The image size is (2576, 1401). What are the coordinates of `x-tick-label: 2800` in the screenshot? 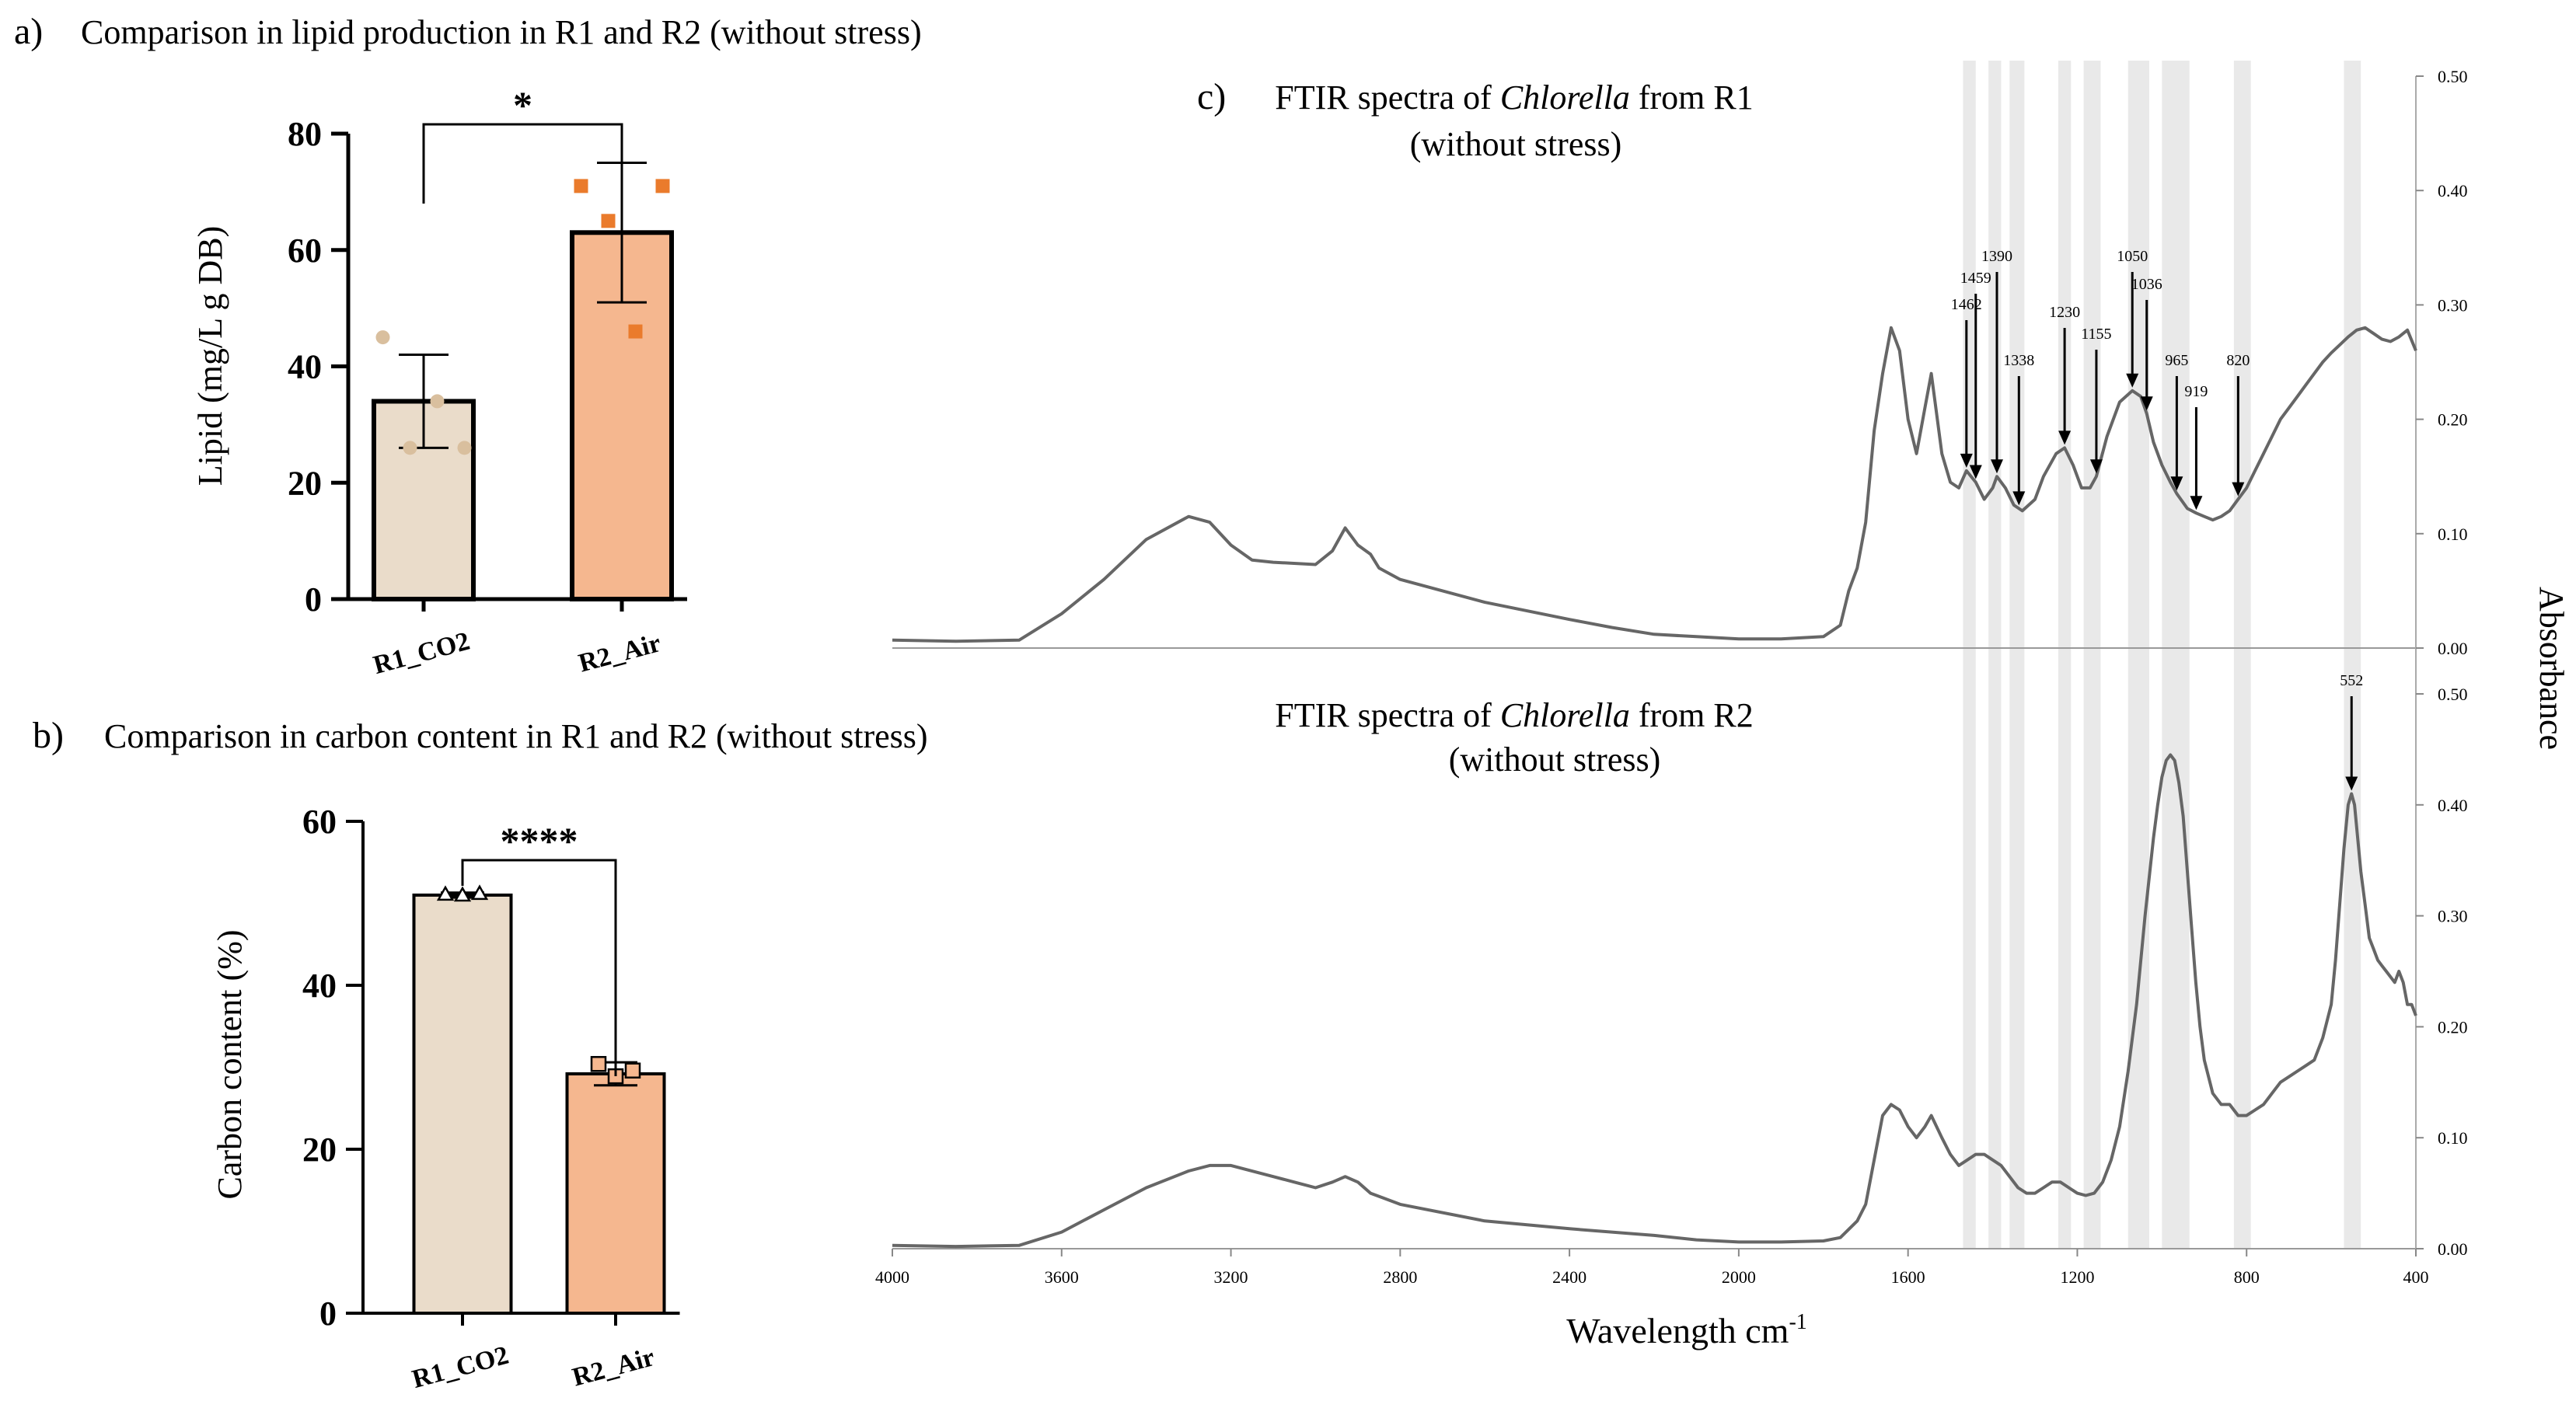 It's located at (1400, 1277).